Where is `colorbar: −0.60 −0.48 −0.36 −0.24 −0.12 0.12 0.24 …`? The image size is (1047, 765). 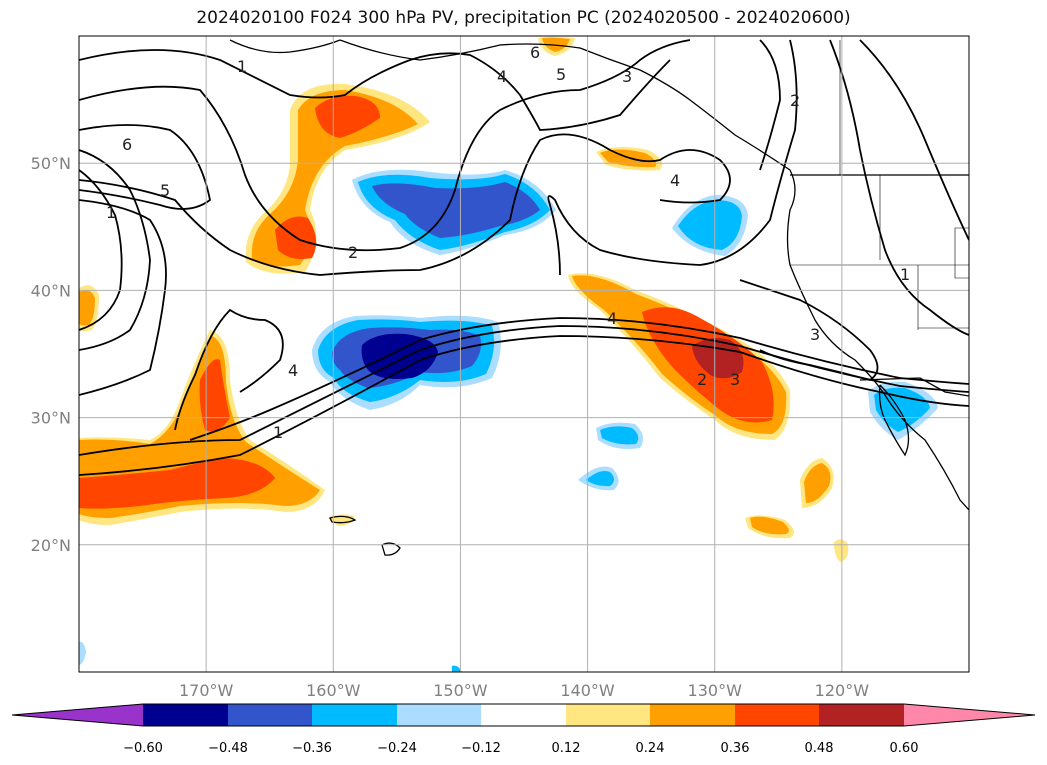 colorbar: −0.60 −0.48 −0.36 −0.24 −0.12 0.12 0.24 … is located at coordinates (523, 729).